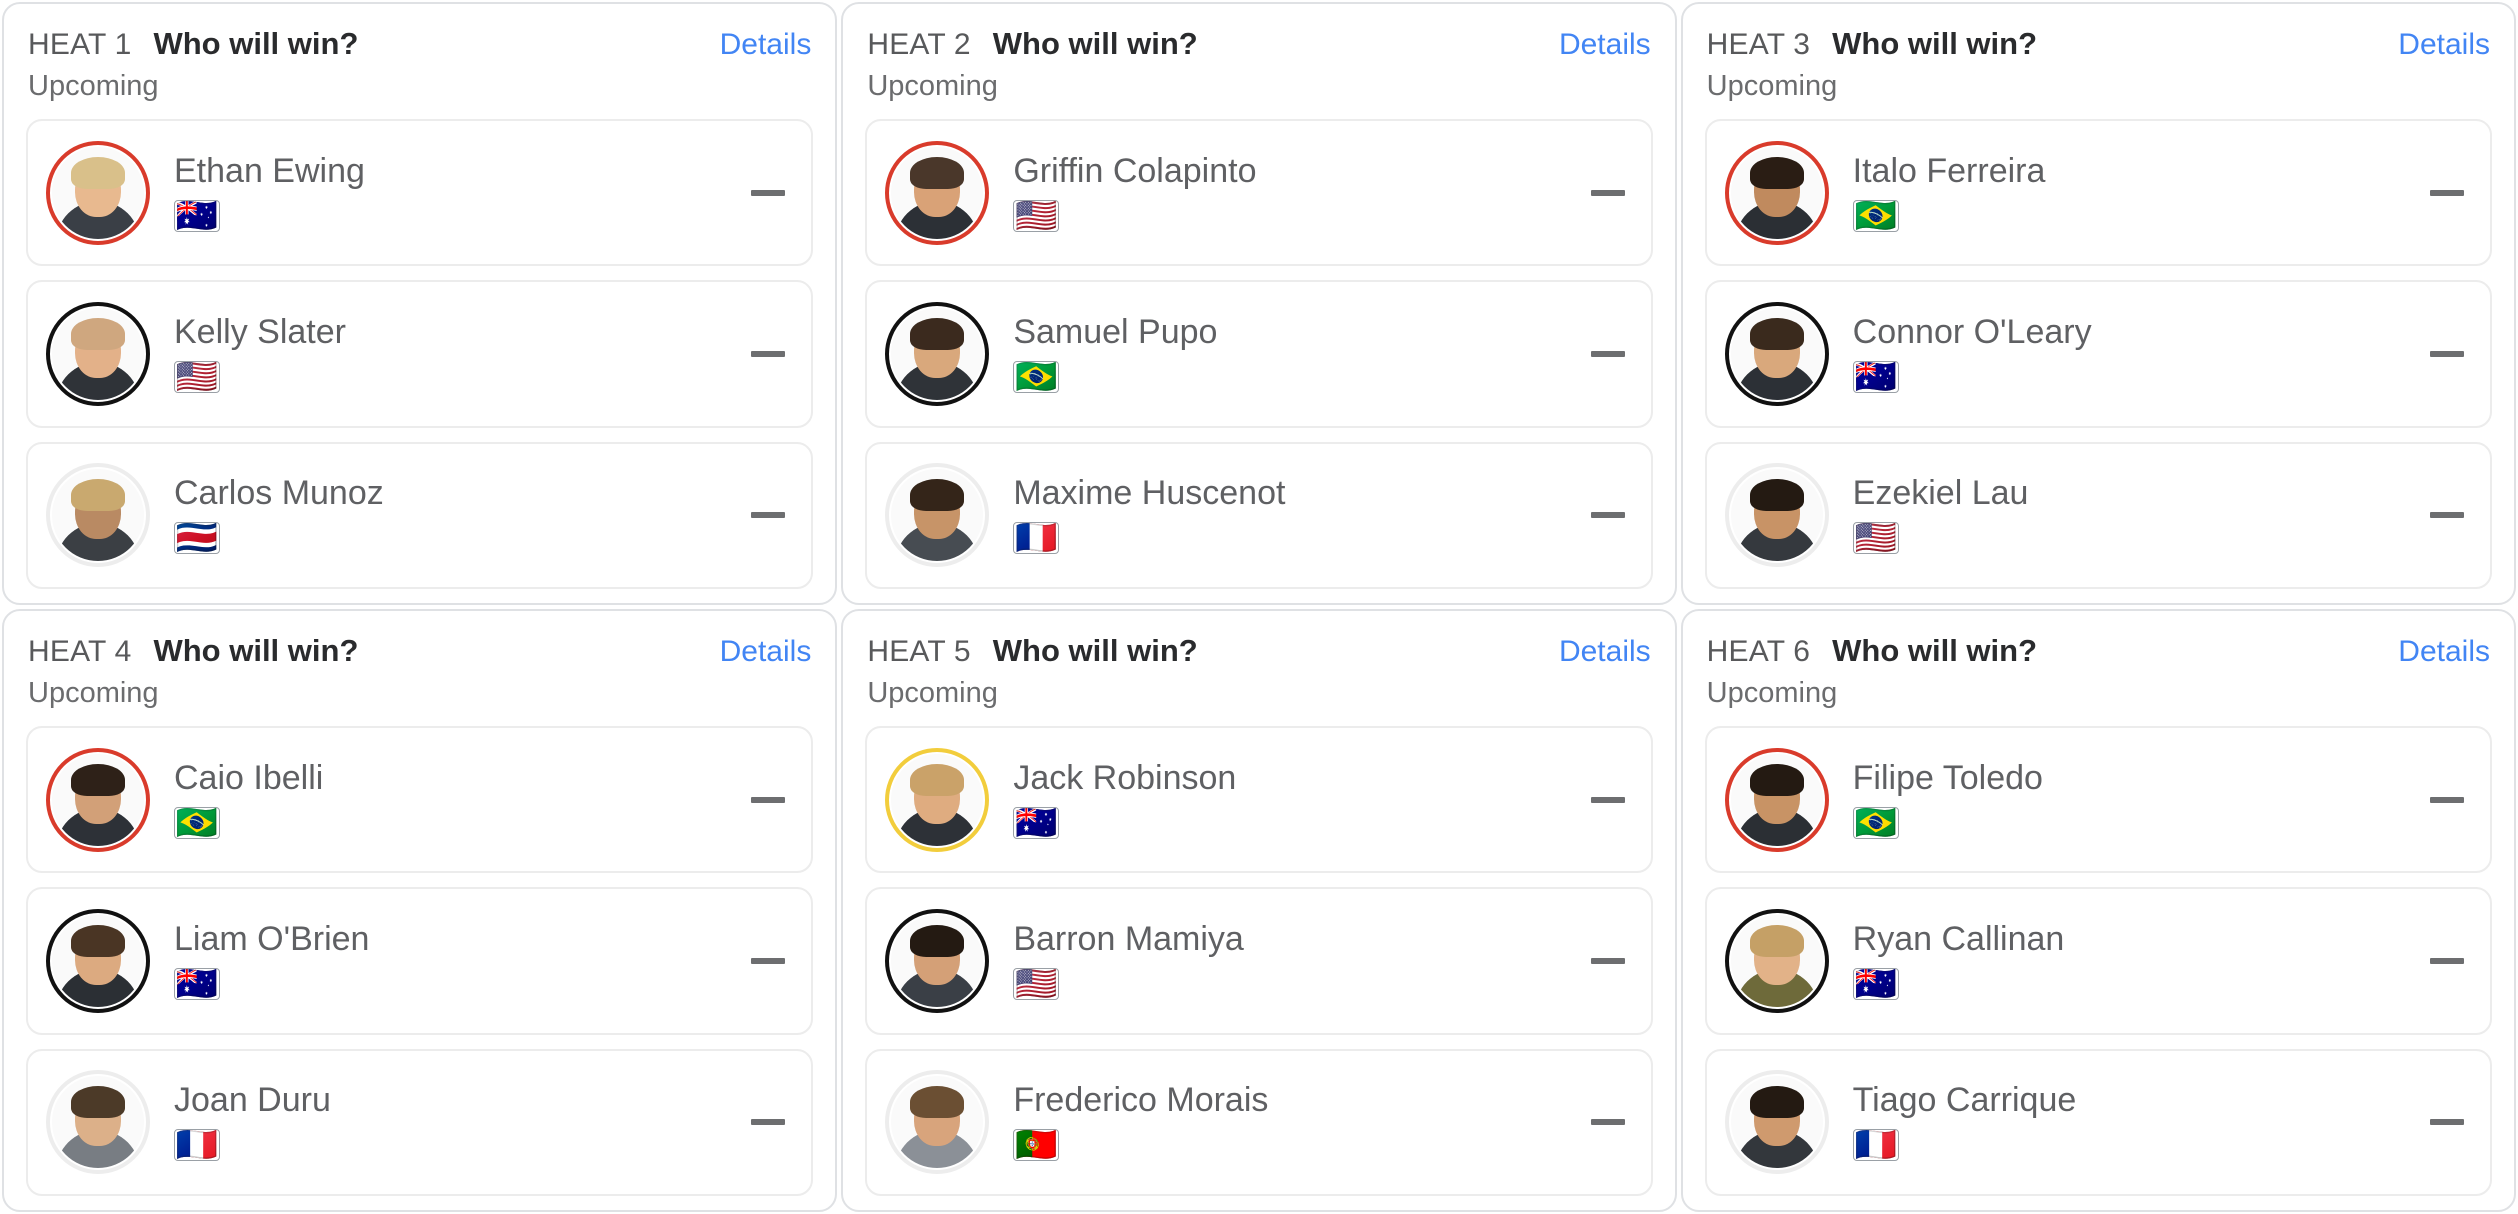 The width and height of the screenshot is (2518, 1214). I want to click on surfer-info: Joan Duru 🇫🇷, so click(441, 1122).